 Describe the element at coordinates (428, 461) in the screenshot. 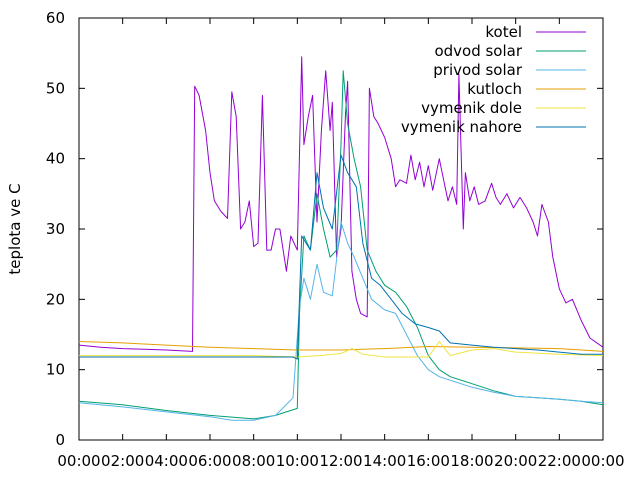

I see `x-tick-label: 16:00` at that location.